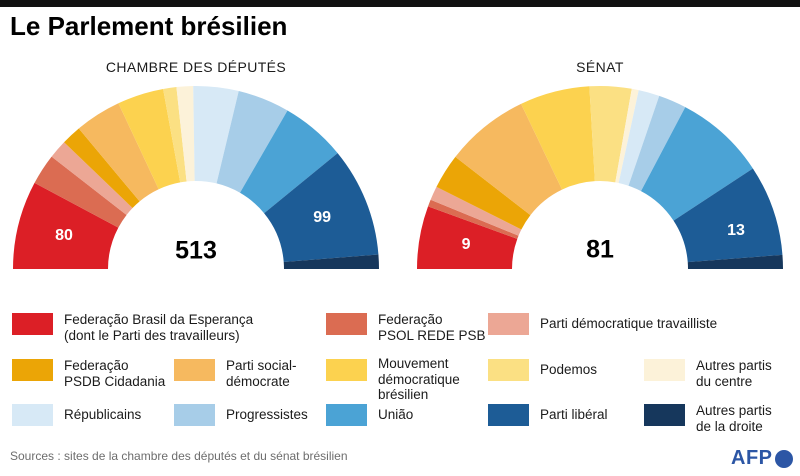  I want to click on legend-item-parti-democratique-travailliste: Parti démocratique travailliste, so click(602, 324).